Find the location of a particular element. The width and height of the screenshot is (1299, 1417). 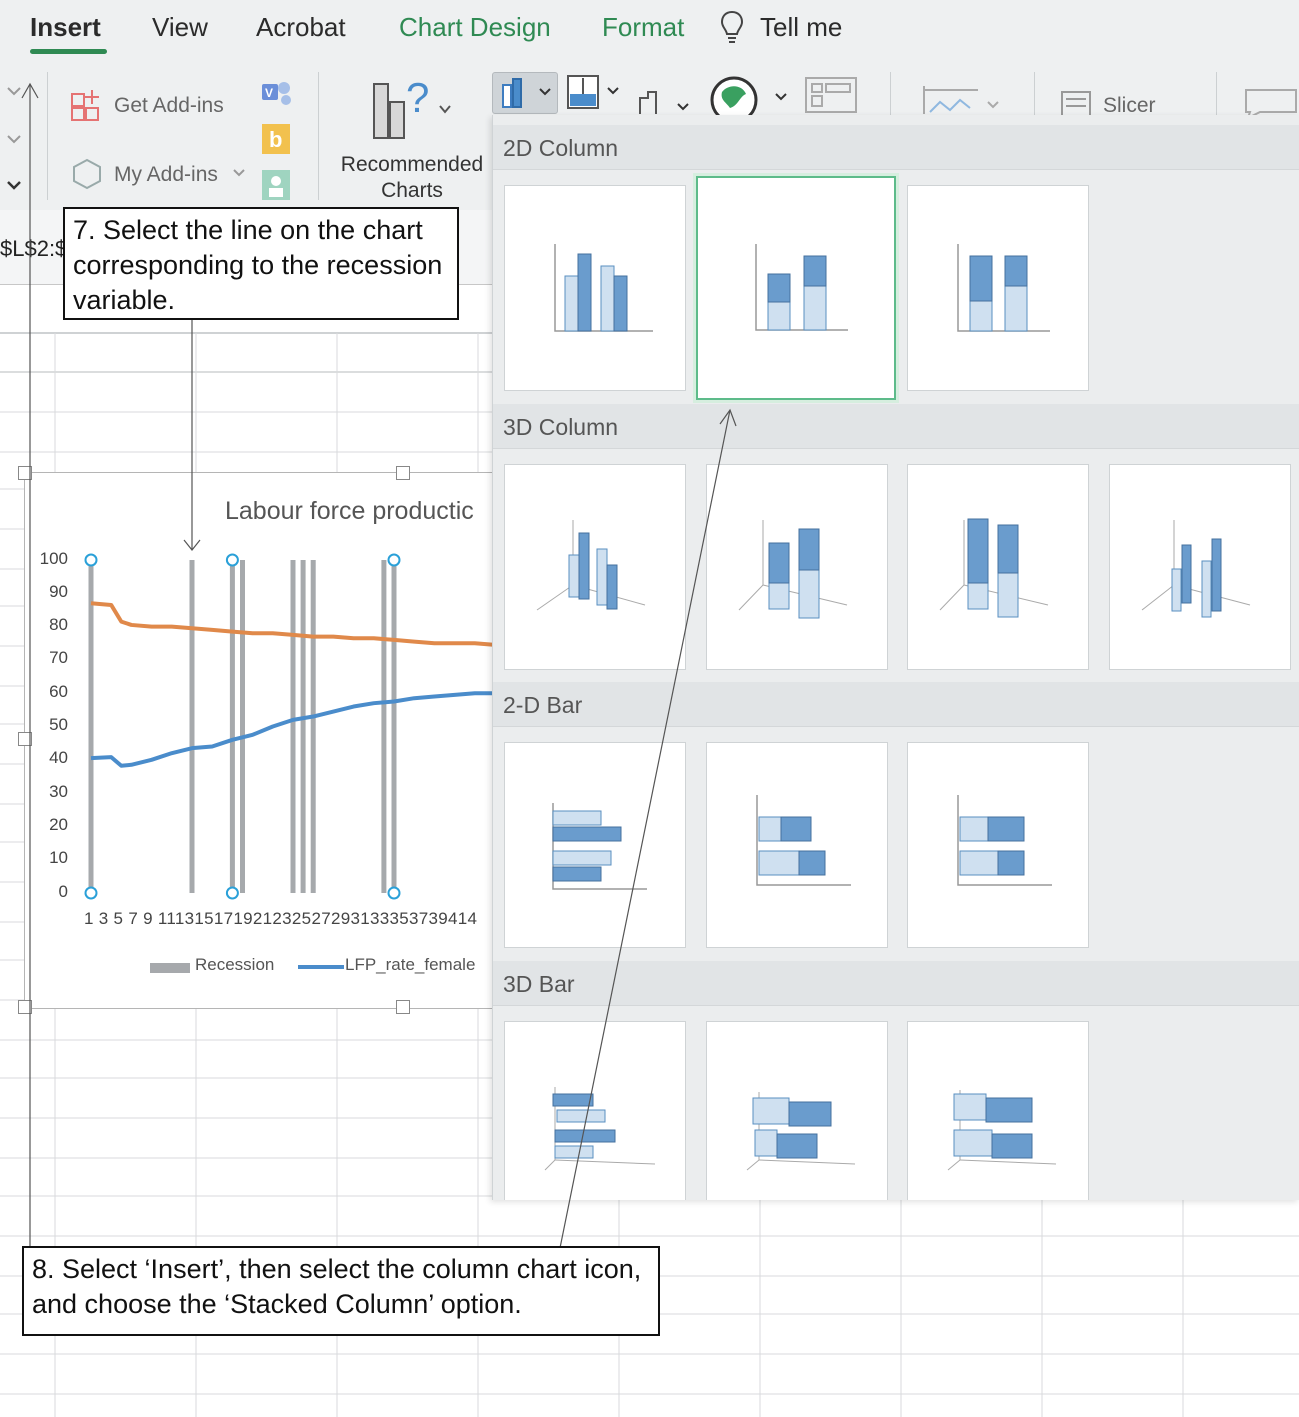

stacked-100-bar-icon is located at coordinates (1004, 840).